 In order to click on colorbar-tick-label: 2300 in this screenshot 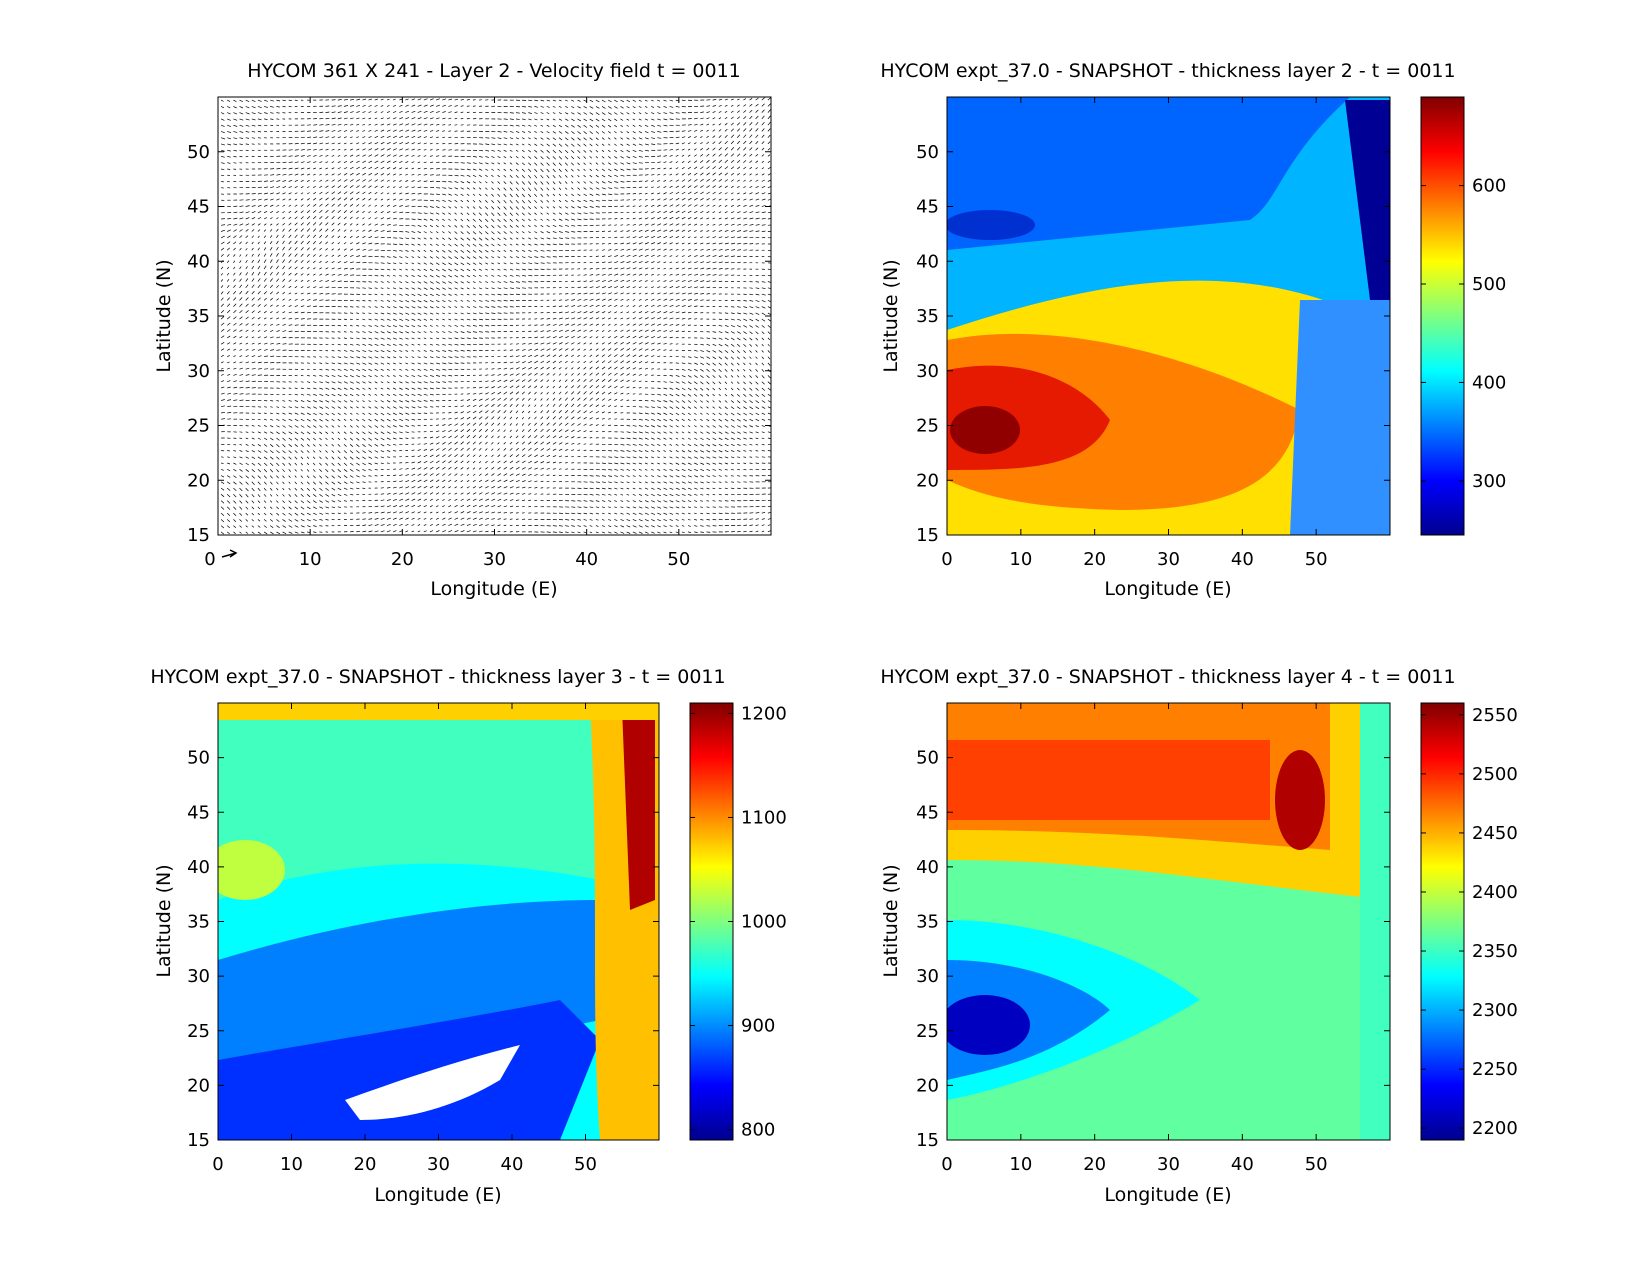, I will do `click(1495, 1010)`.